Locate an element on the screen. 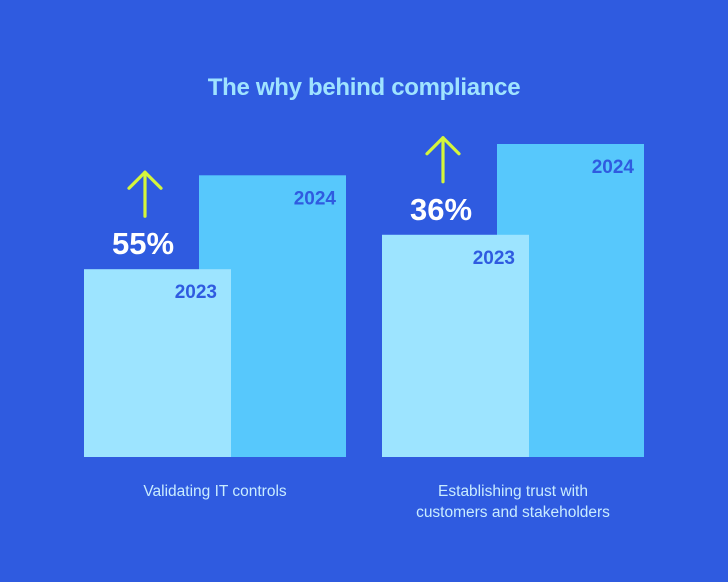  bar-label-2023-1: 2023 is located at coordinates (494, 258).